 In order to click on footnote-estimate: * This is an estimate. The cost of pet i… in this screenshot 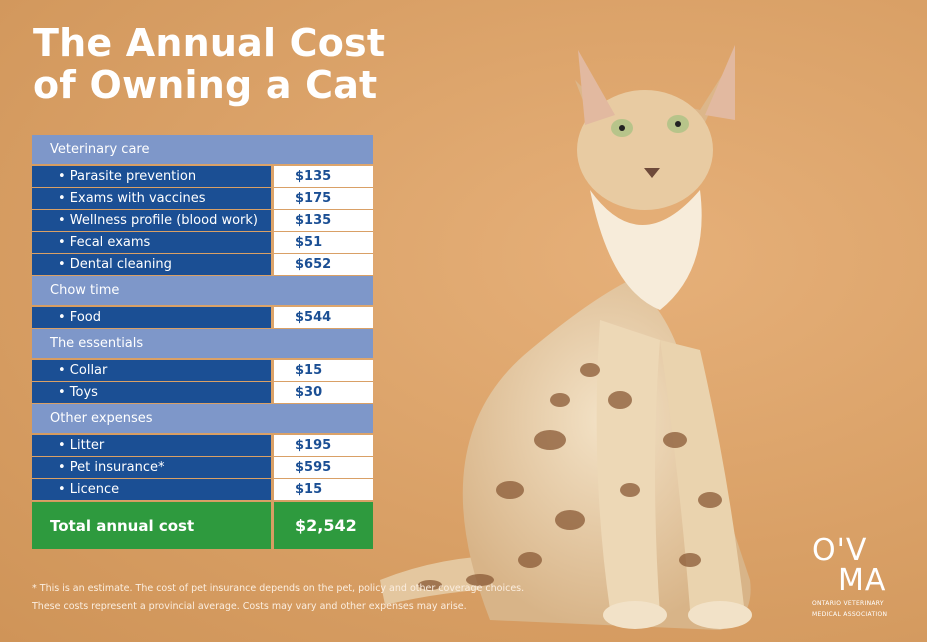, I will do `click(278, 588)`.